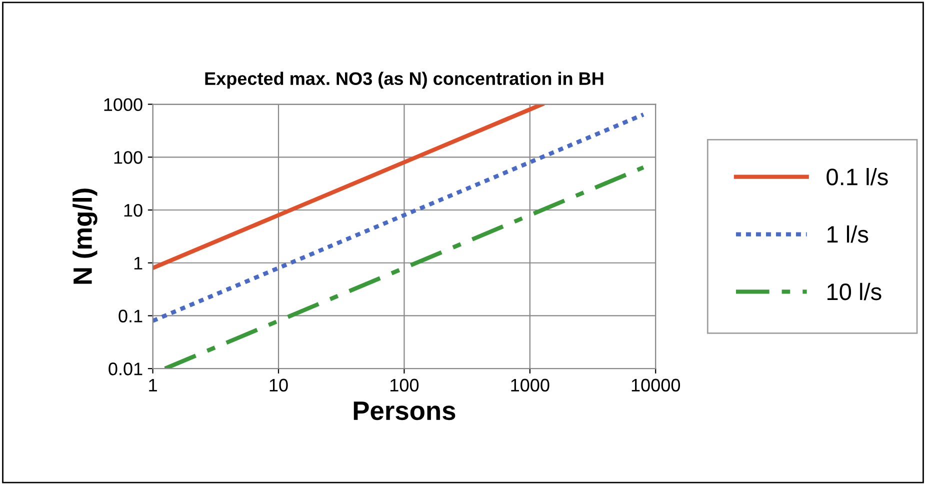 Image resolution: width=926 pixels, height=485 pixels. Describe the element at coordinates (530, 385) in the screenshot. I see `x-tick-label: 1000` at that location.